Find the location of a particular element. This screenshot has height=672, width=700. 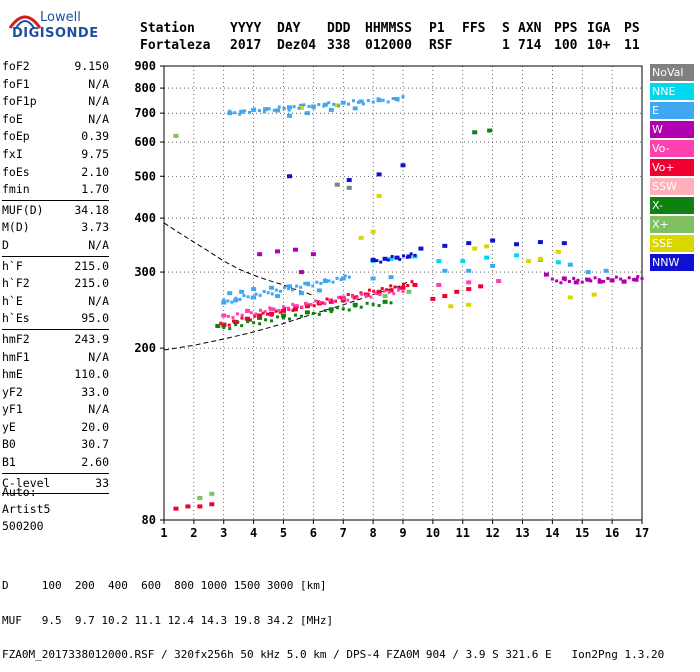

param-row: foE N/A is located at coordinates (55, 120).